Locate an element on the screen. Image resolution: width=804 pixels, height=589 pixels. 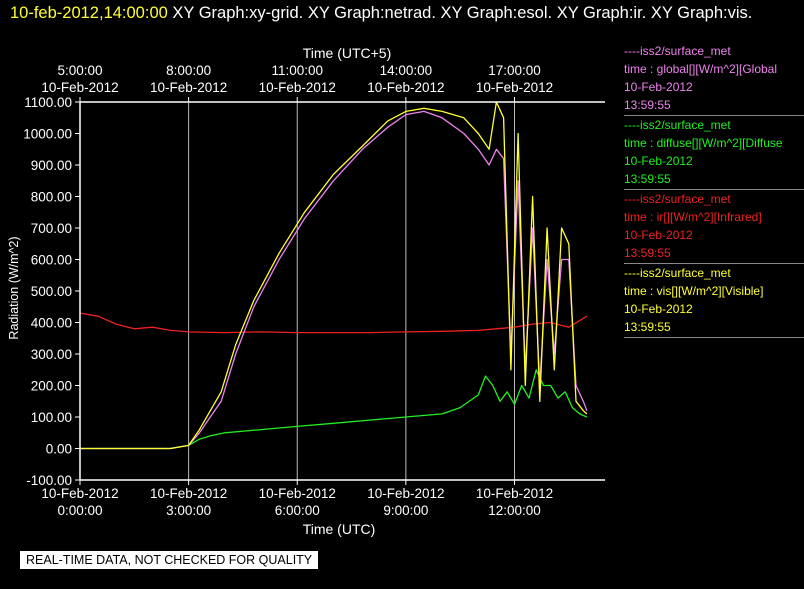
y-axis-label: Radiation (W/m^2) is located at coordinates (14, 287).